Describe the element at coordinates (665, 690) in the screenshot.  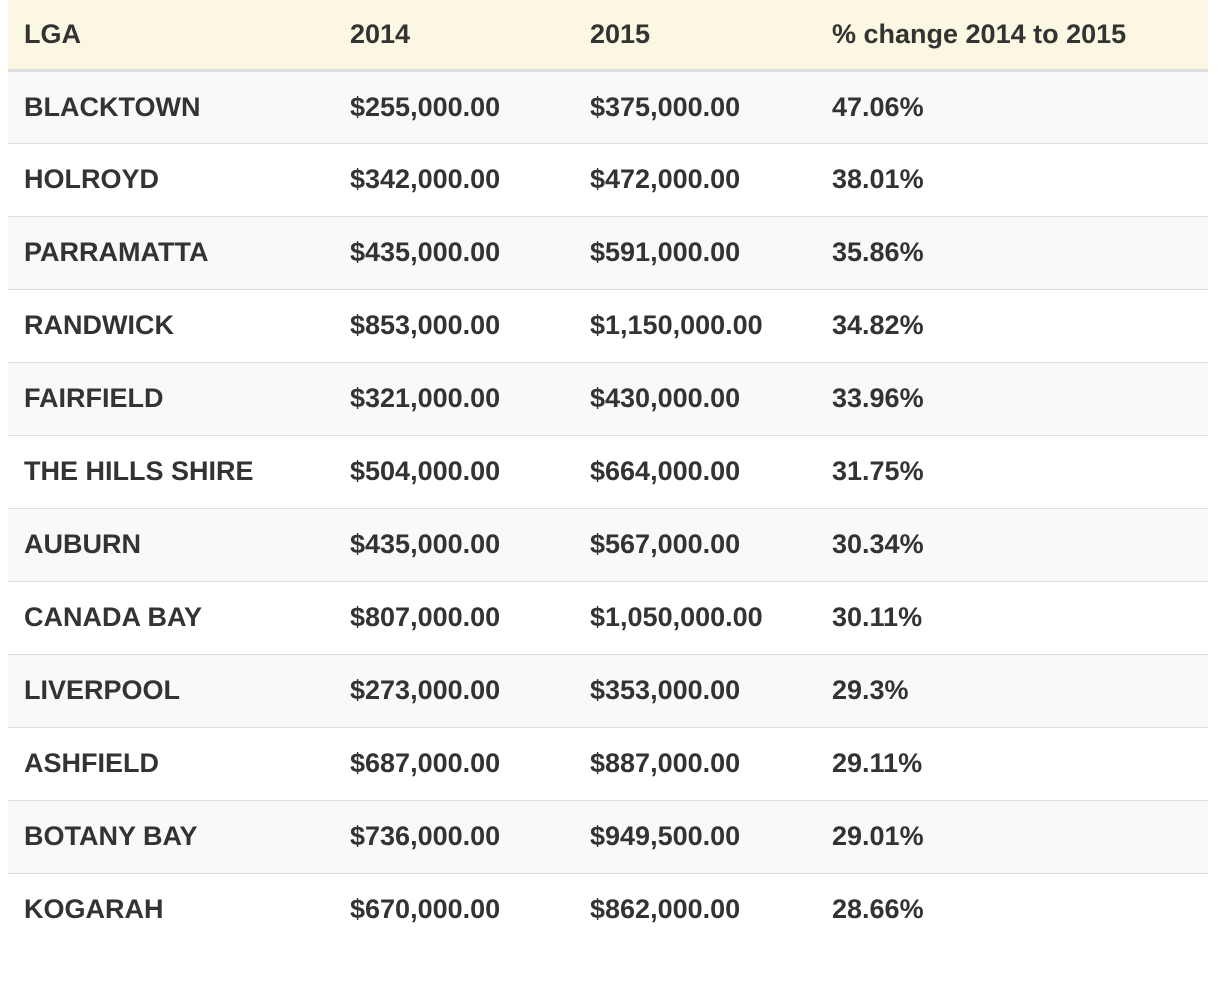
I see `cell-2015: $353,000.00` at that location.